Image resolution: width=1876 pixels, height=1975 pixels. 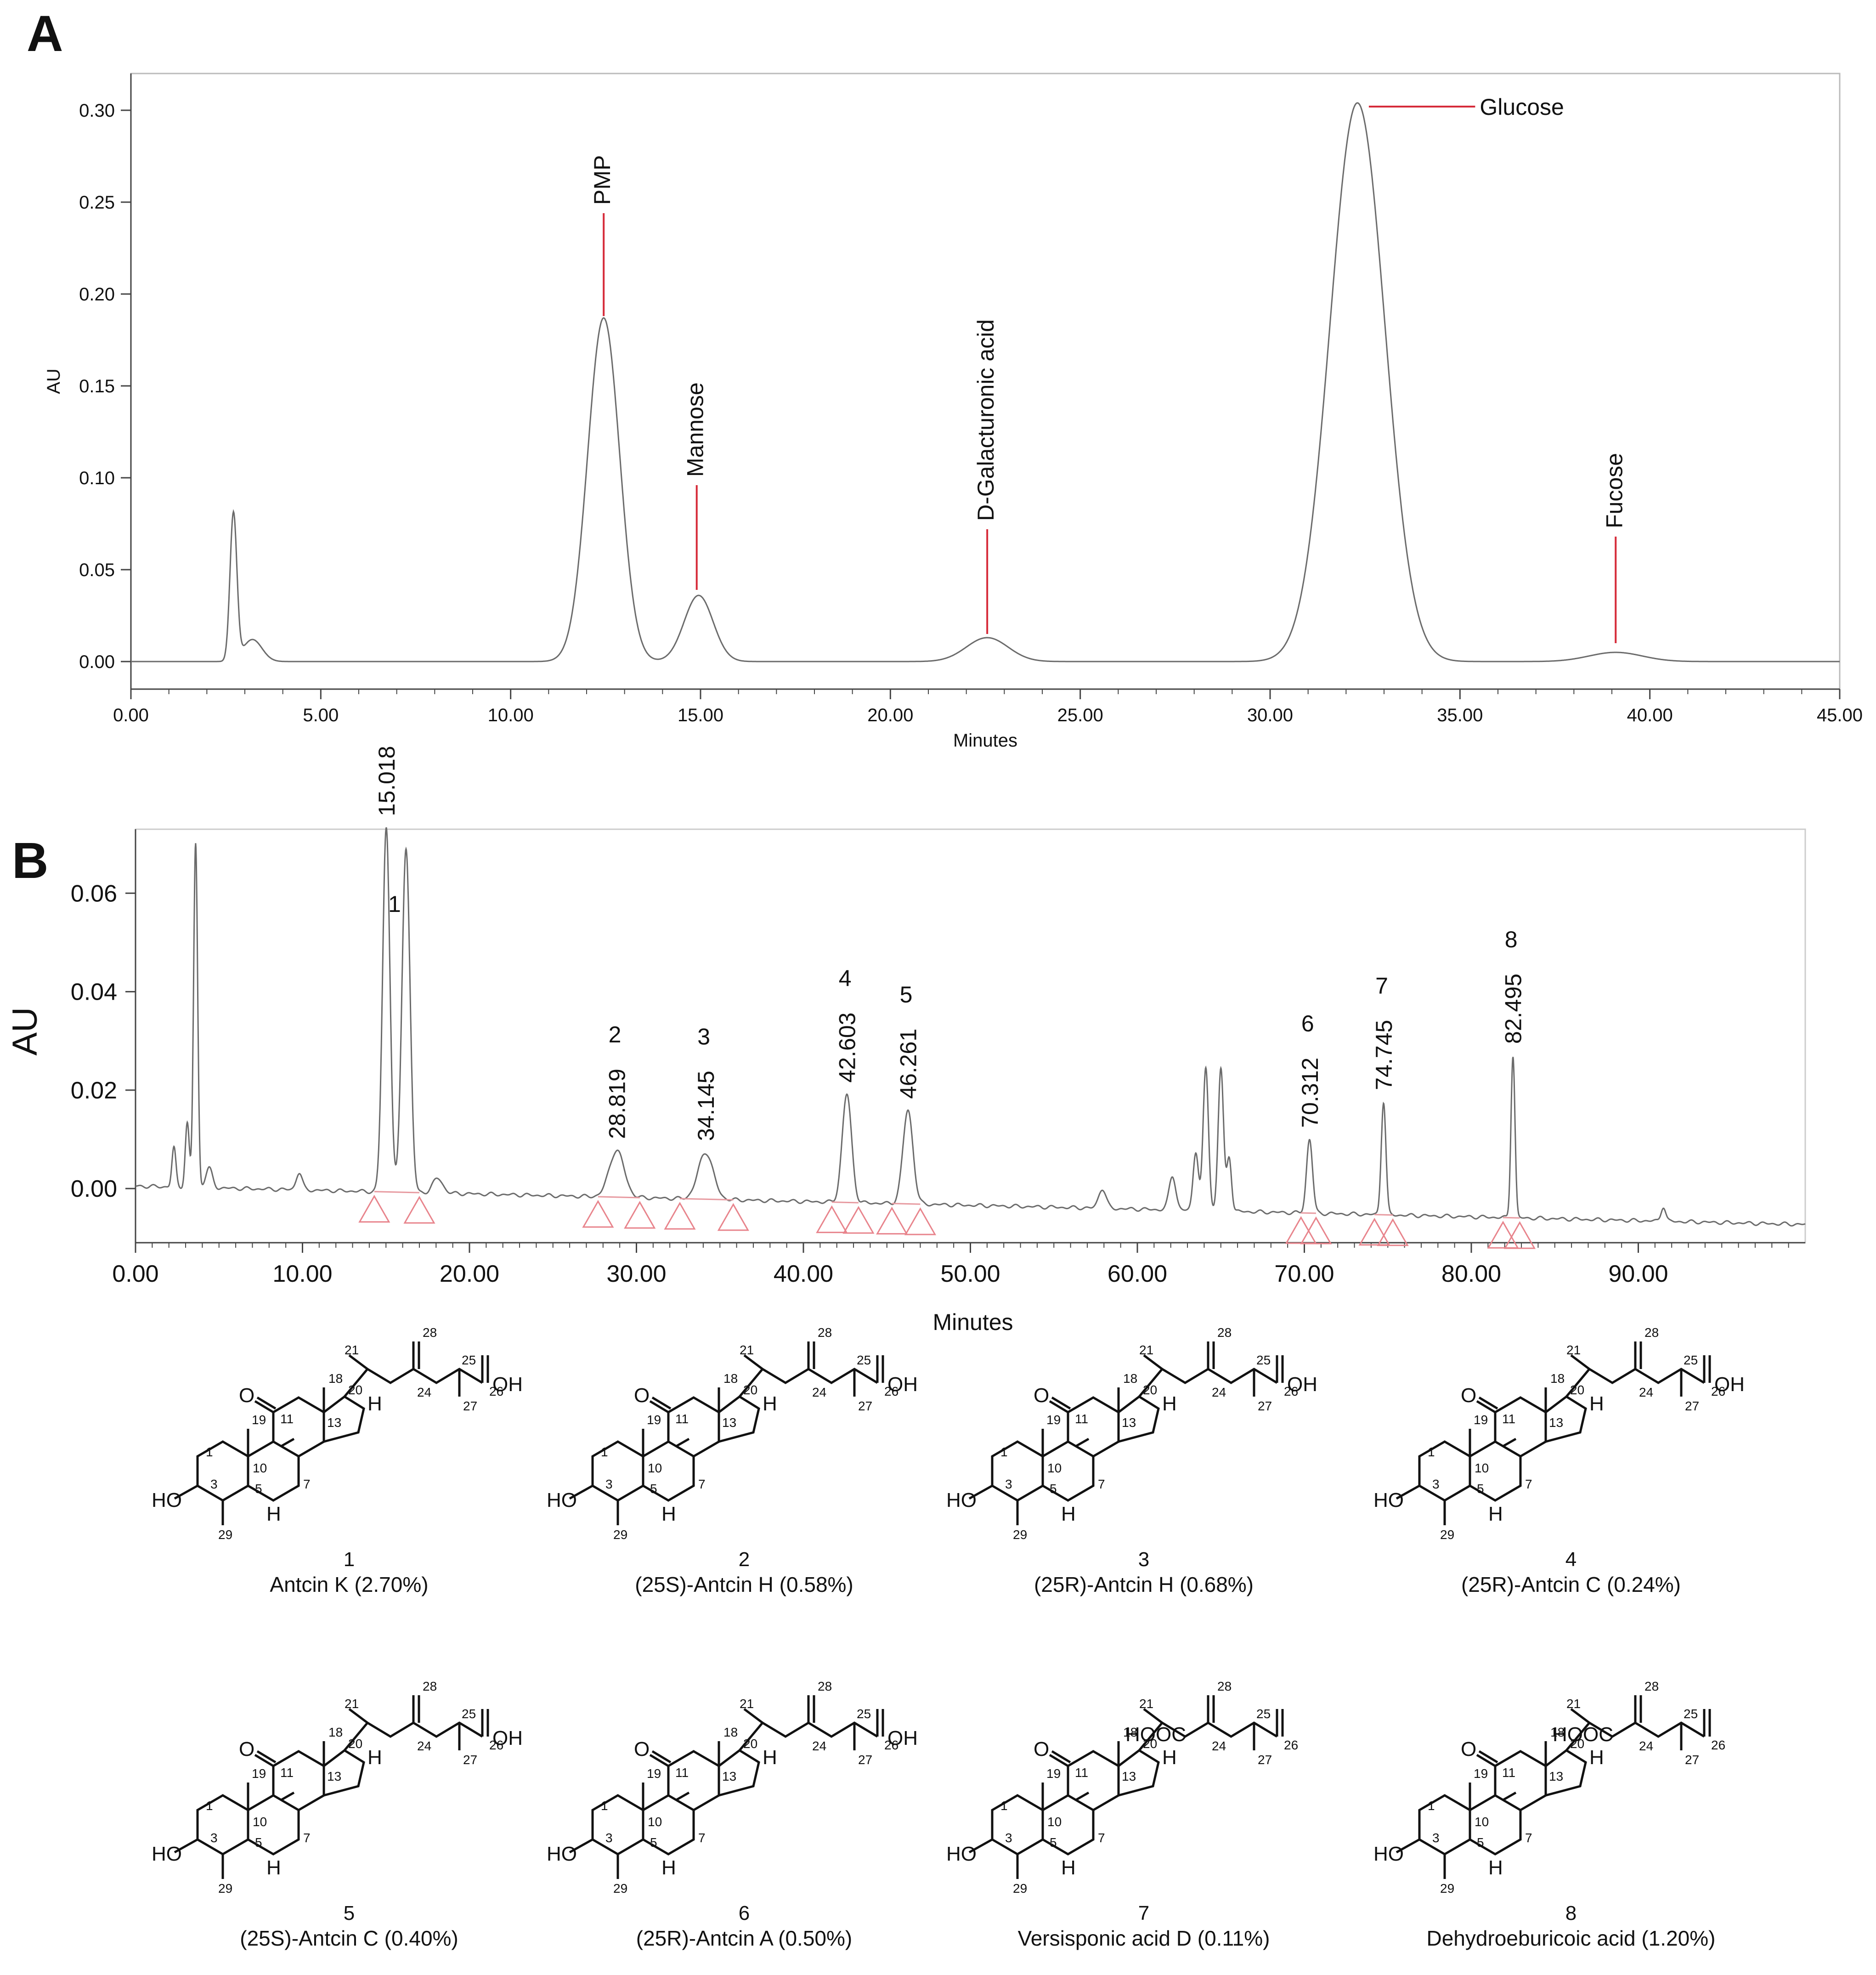 What do you see at coordinates (94, 1189) in the screenshot?
I see `y-tick-label-b: 0.00` at bounding box center [94, 1189].